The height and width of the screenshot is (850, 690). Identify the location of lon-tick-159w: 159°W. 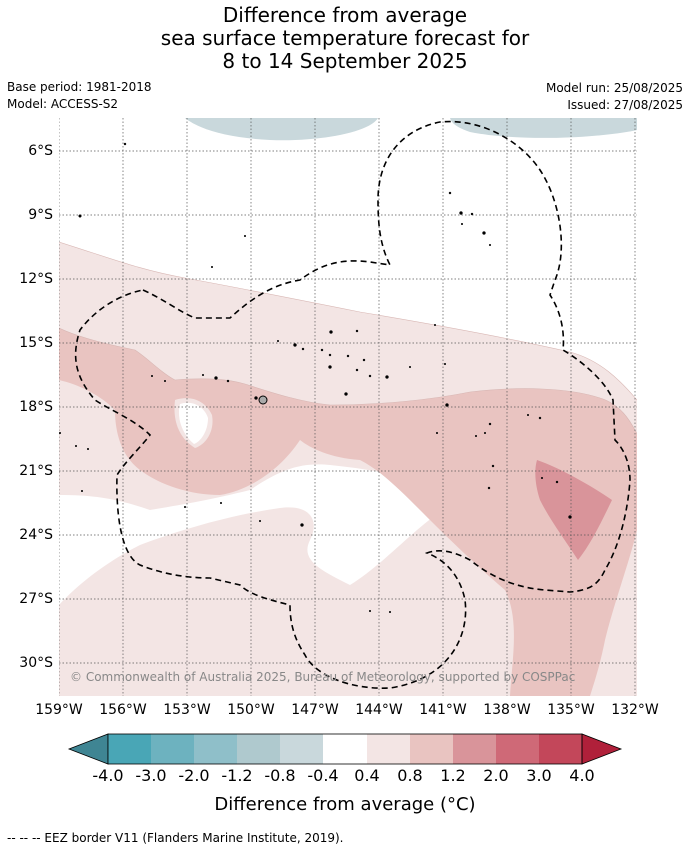
(59, 710).